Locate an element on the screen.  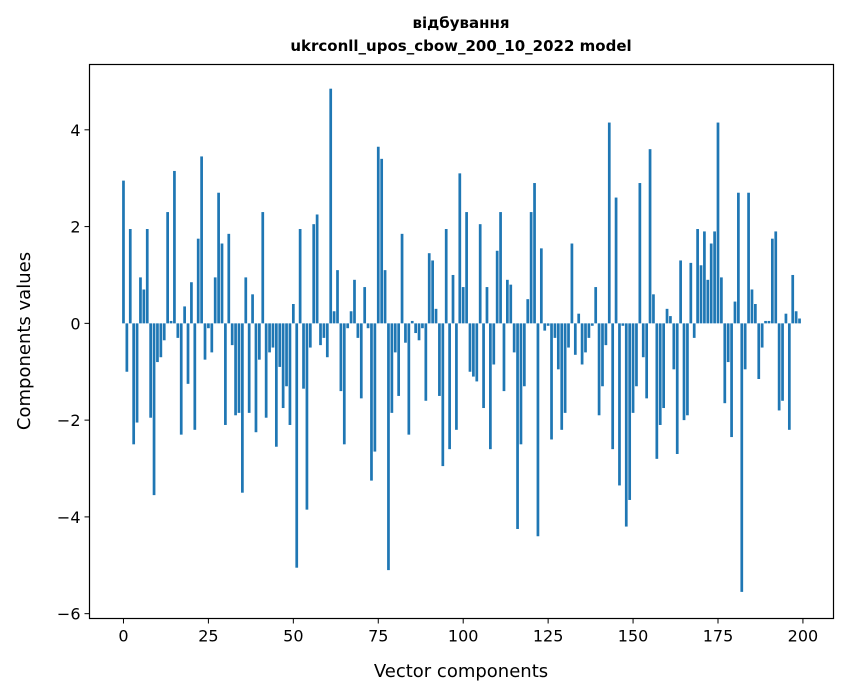
x-tick-label: 100 is located at coordinates (463, 636).